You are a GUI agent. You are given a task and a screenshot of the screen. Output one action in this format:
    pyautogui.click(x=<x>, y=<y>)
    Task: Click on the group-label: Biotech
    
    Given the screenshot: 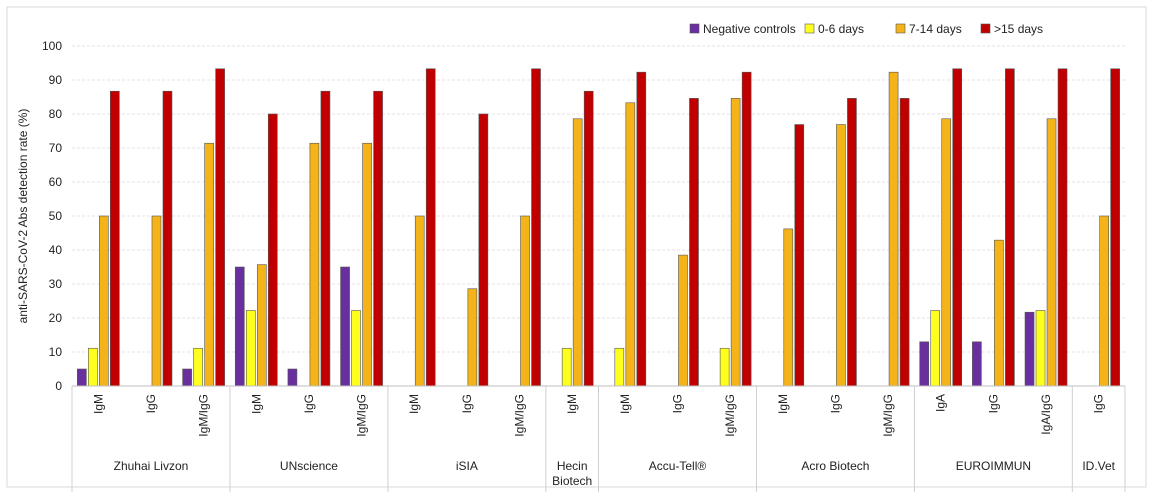 What is the action you would take?
    pyautogui.click(x=572, y=481)
    